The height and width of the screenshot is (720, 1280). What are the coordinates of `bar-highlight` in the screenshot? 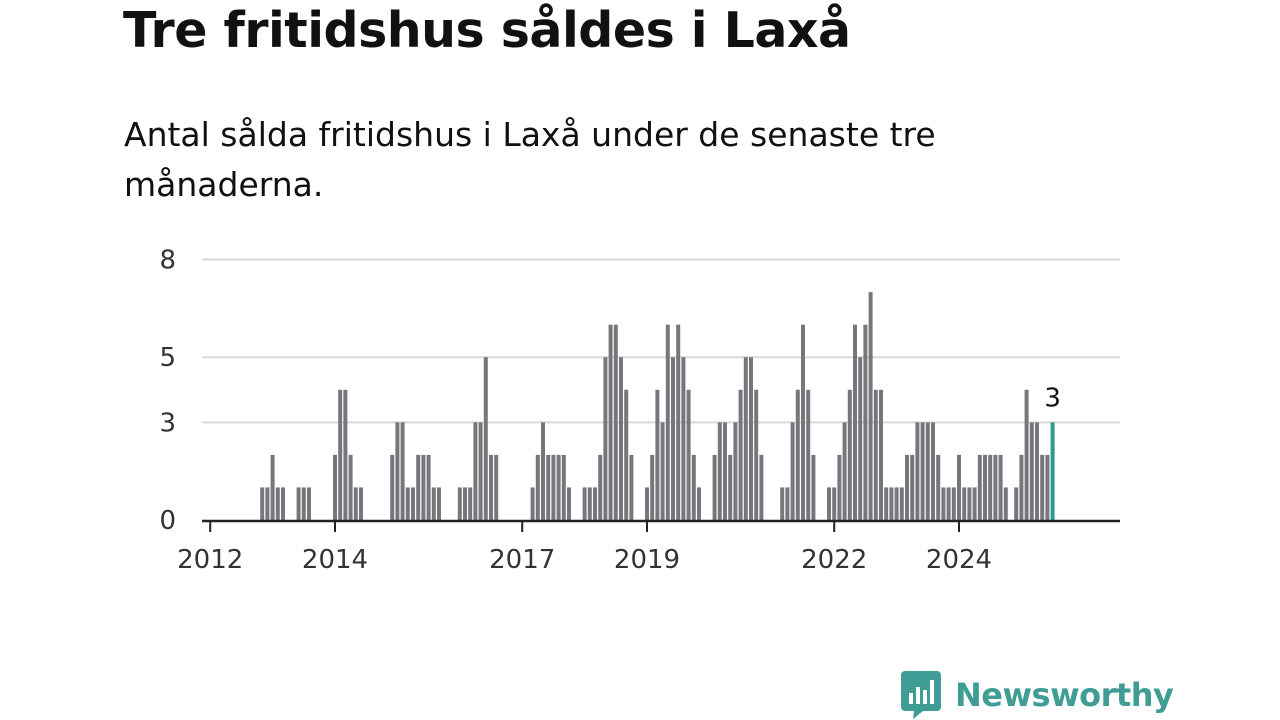 It's located at (1052, 471).